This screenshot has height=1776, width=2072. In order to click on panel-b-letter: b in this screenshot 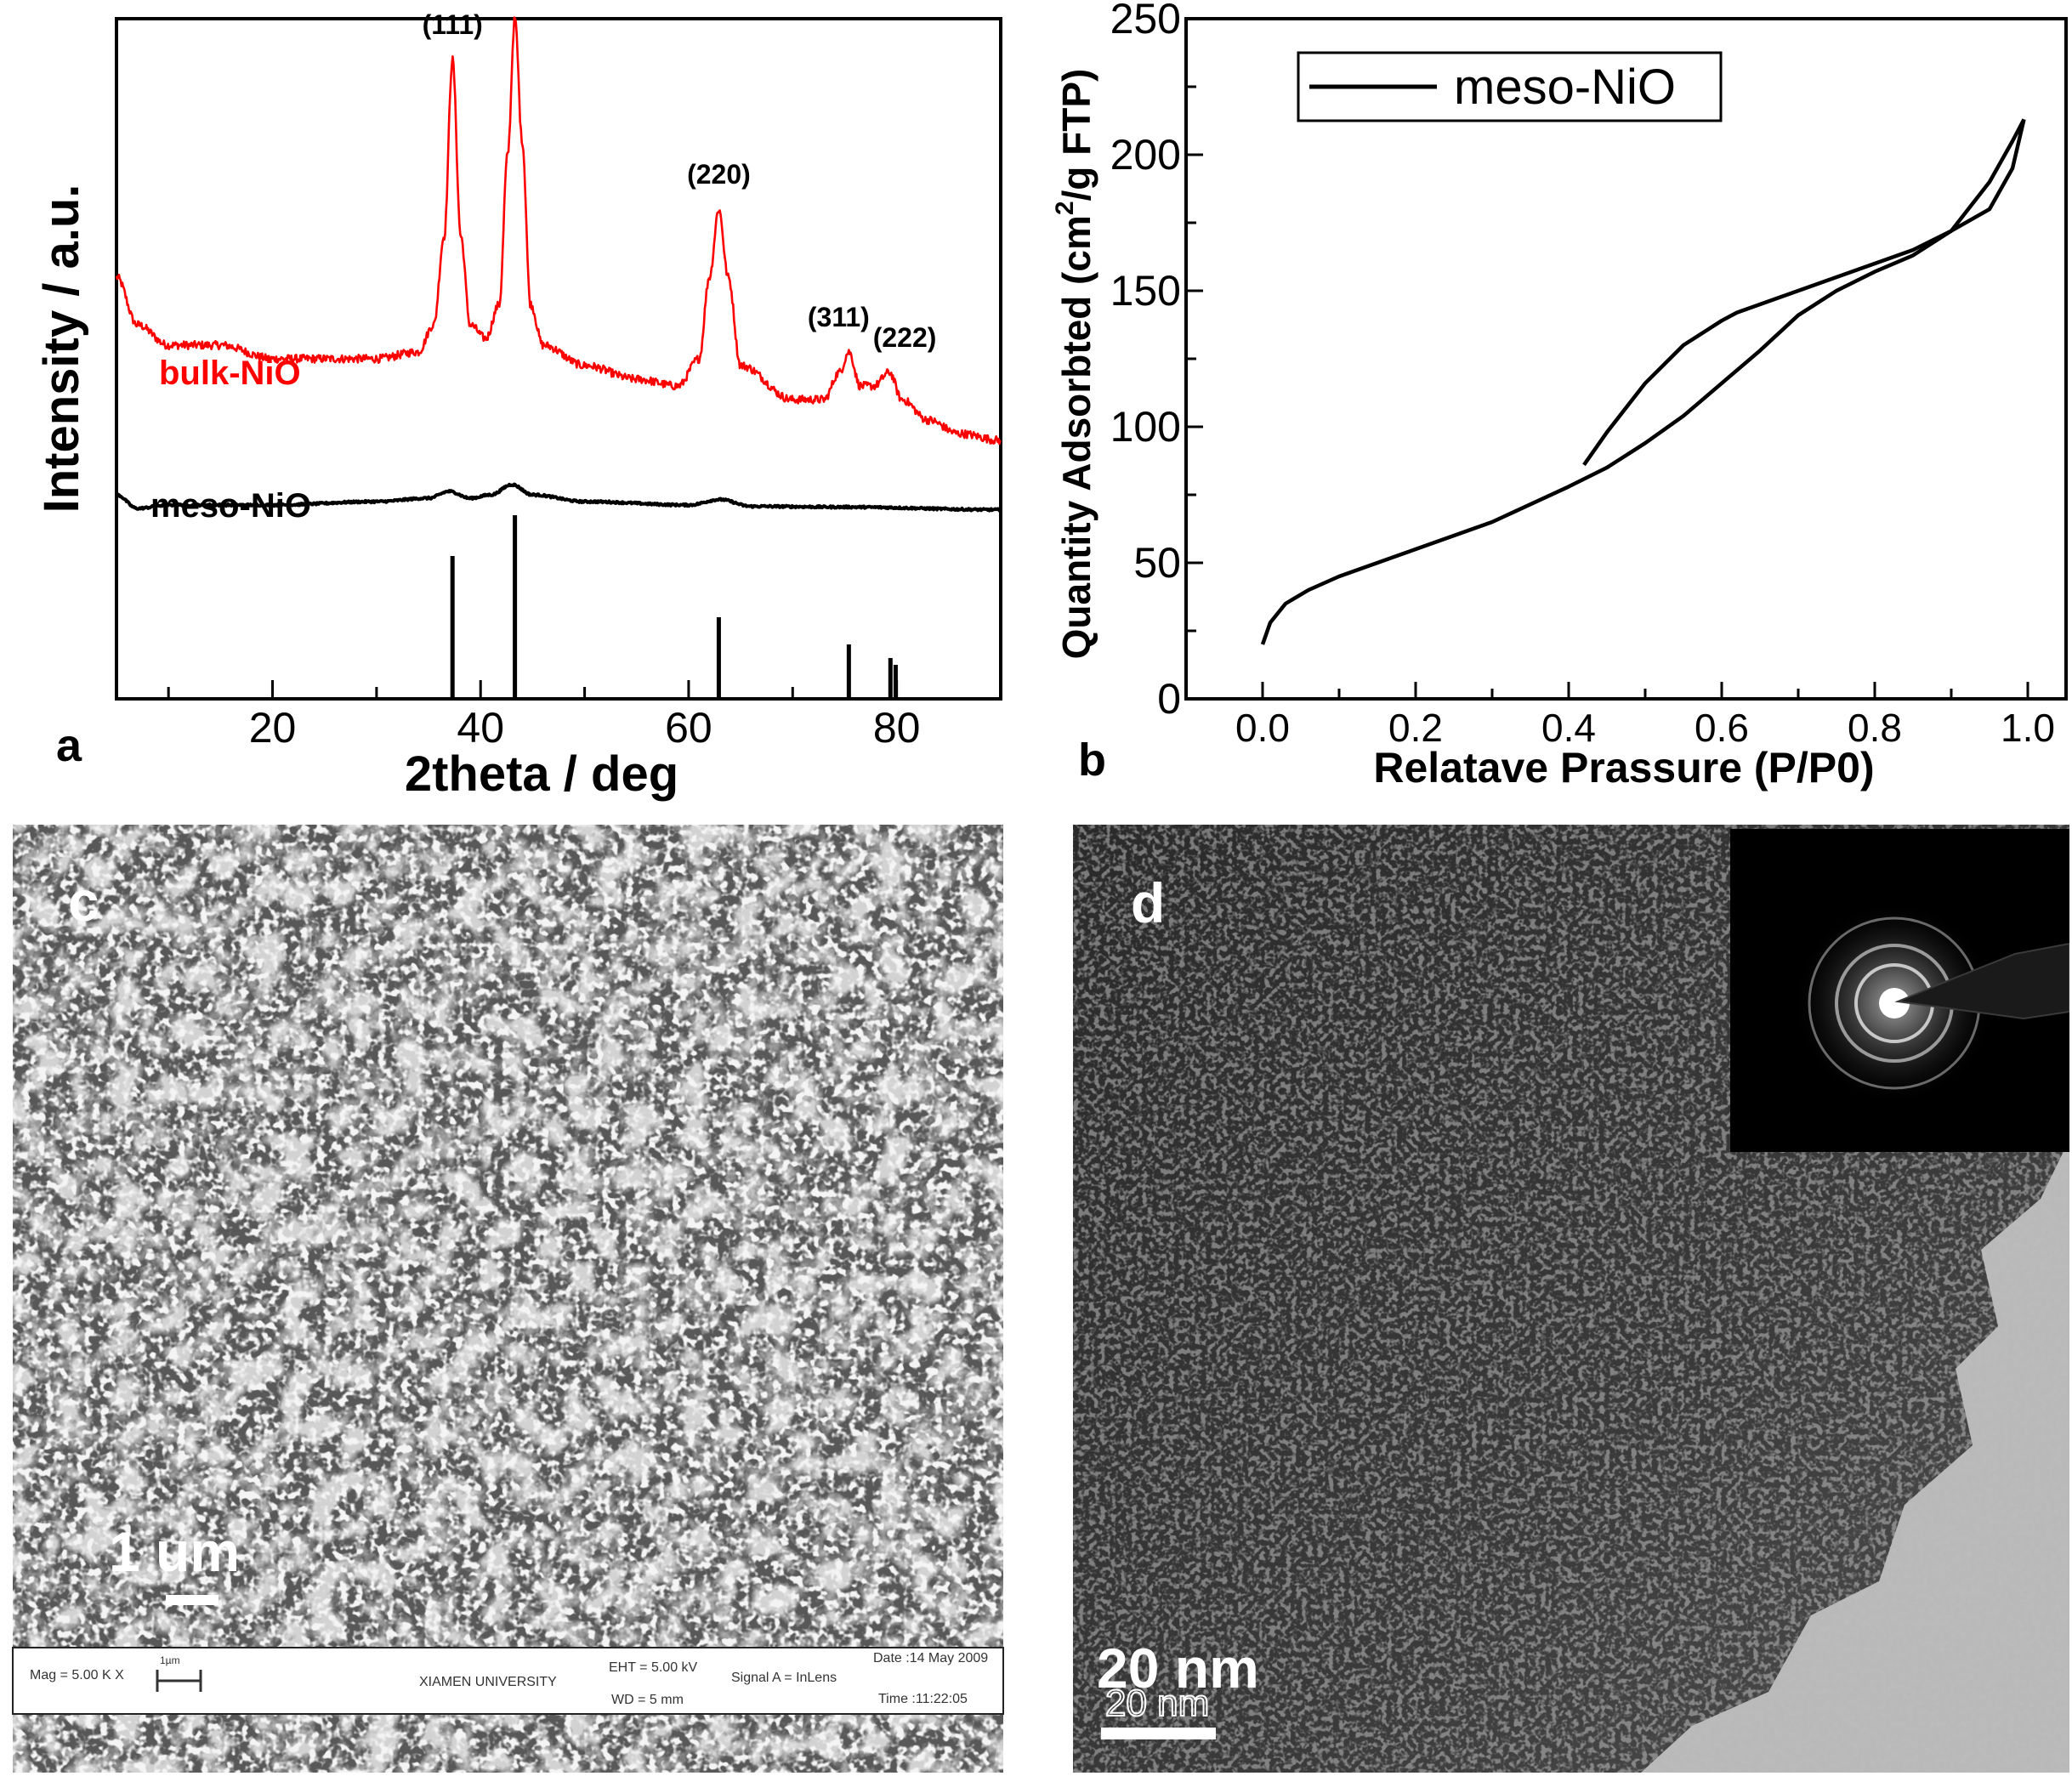, I will do `click(1092, 761)`.